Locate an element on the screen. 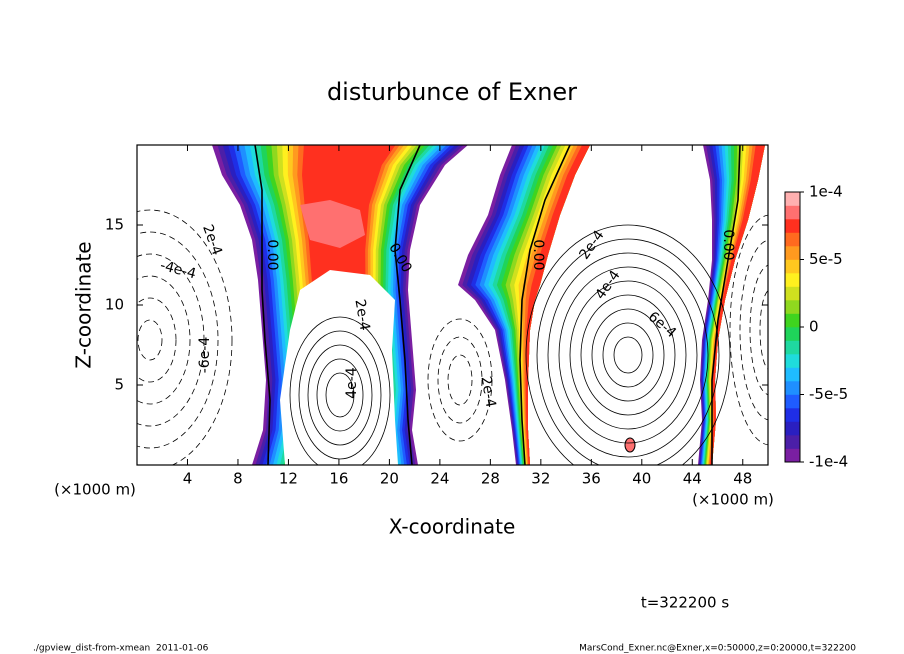 Image resolution: width=904 pixels, height=654 pixels. time-label: t=322200 s is located at coordinates (685, 603).